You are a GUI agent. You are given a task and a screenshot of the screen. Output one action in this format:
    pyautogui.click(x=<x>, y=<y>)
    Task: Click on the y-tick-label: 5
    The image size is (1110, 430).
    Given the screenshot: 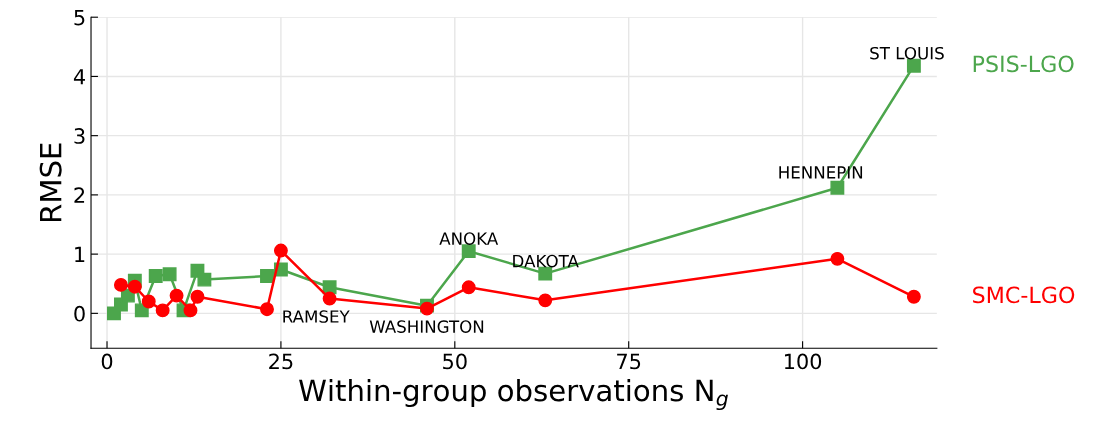 What is the action you would take?
    pyautogui.click(x=79, y=17)
    